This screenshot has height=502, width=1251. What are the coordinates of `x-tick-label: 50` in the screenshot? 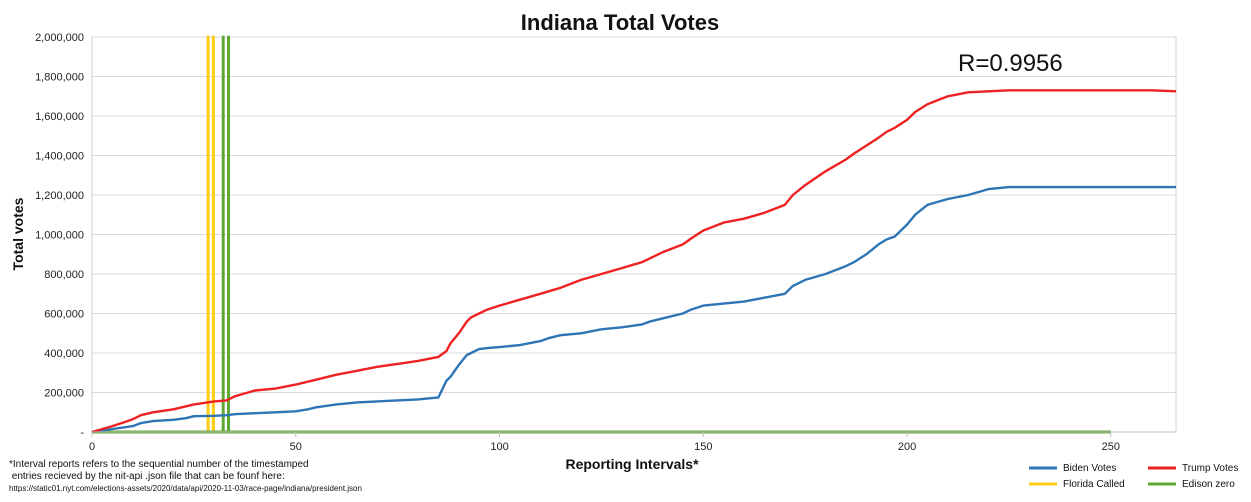 It's located at (296, 447).